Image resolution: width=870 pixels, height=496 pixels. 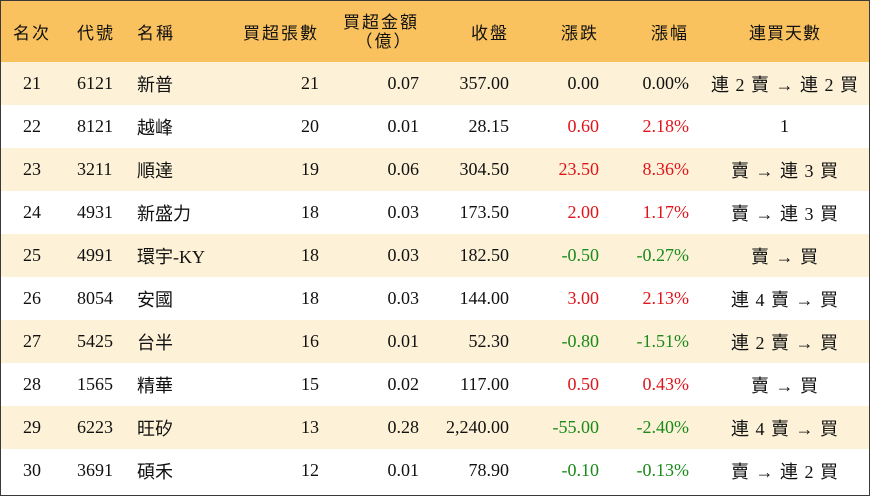 I want to click on cell-close: 182.50, so click(x=484, y=255).